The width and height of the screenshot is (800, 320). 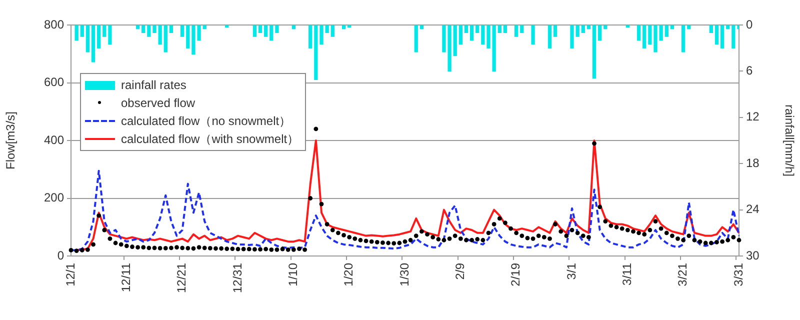 What do you see at coordinates (749, 24) in the screenshot?
I see `y2-tick-label: 0` at bounding box center [749, 24].